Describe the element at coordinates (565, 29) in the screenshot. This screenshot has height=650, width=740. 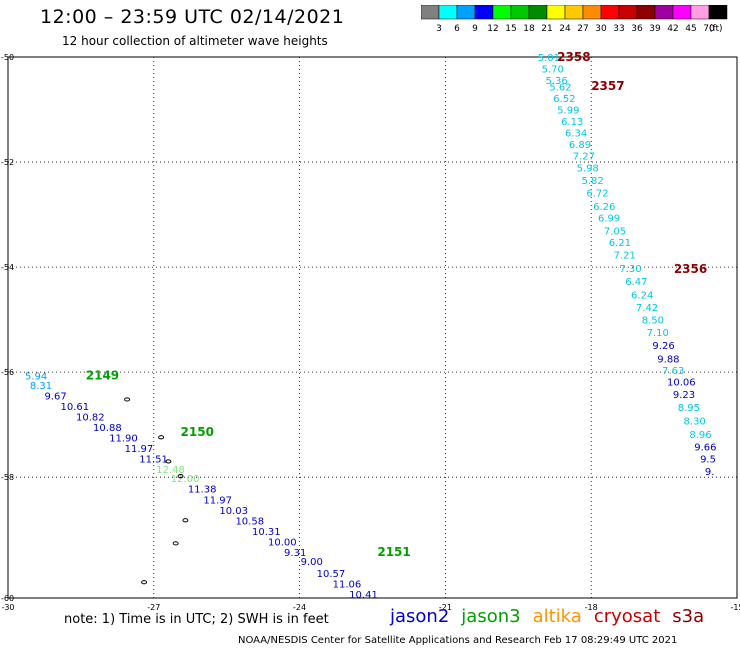
I see `color-bin-label: 24` at that location.